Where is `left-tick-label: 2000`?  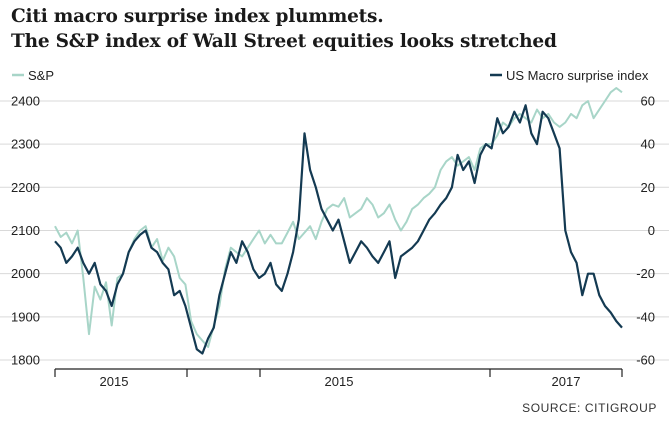 left-tick-label: 2000 is located at coordinates (25, 273).